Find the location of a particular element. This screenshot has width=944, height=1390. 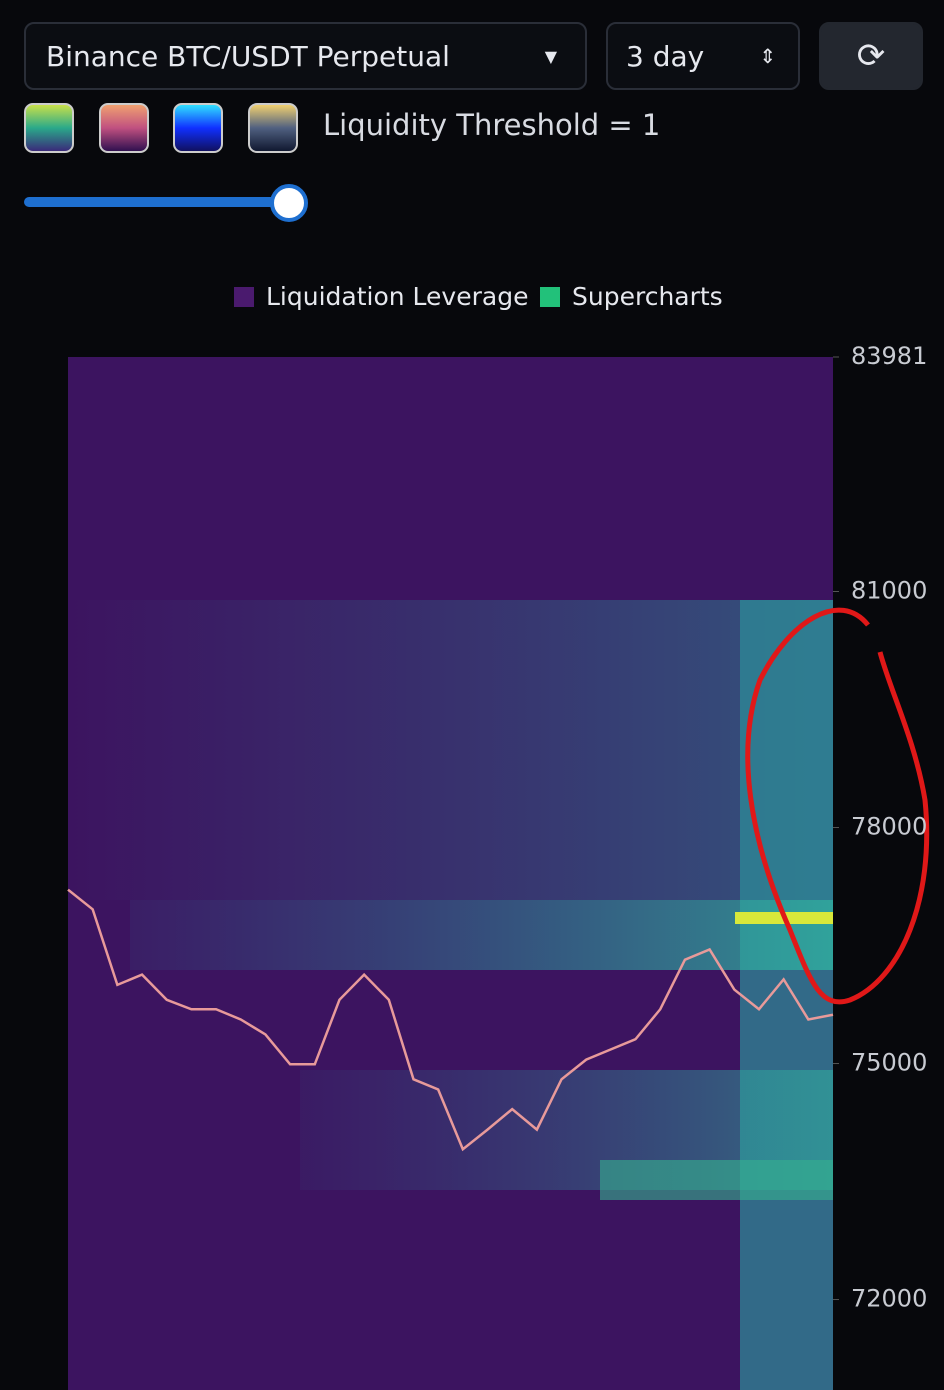

legend-label: Supercharts is located at coordinates (647, 296).